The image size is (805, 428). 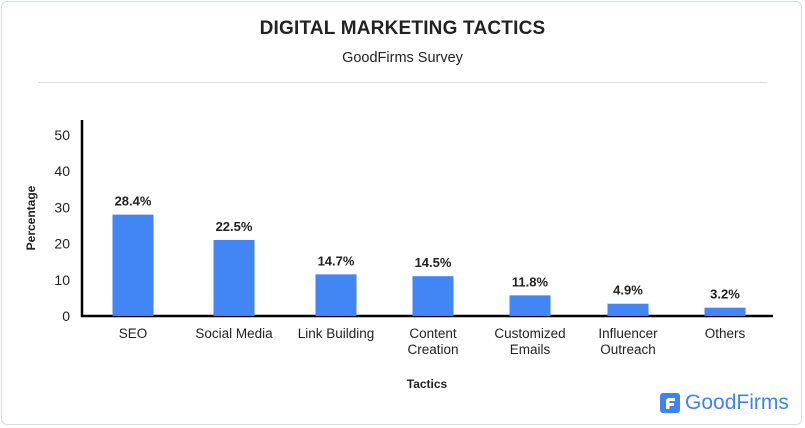 I want to click on data-label: 3.2%, so click(x=725, y=294).